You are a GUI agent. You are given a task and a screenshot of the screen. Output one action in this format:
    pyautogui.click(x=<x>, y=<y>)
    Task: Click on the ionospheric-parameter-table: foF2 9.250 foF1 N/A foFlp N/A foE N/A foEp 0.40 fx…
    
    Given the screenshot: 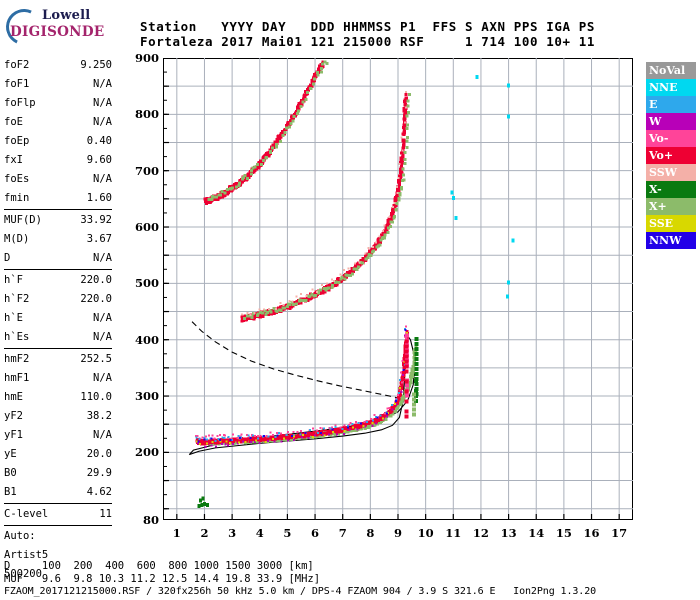 What is the action you would take?
    pyautogui.click(x=58, y=320)
    